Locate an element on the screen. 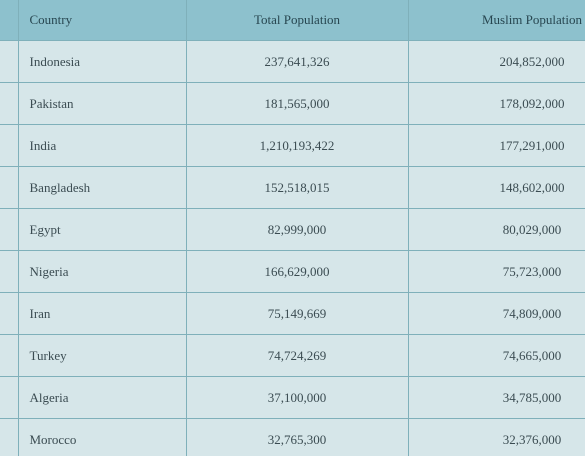 Image resolution: width=585 pixels, height=456 pixels. country-cell: Egypt is located at coordinates (102, 229).